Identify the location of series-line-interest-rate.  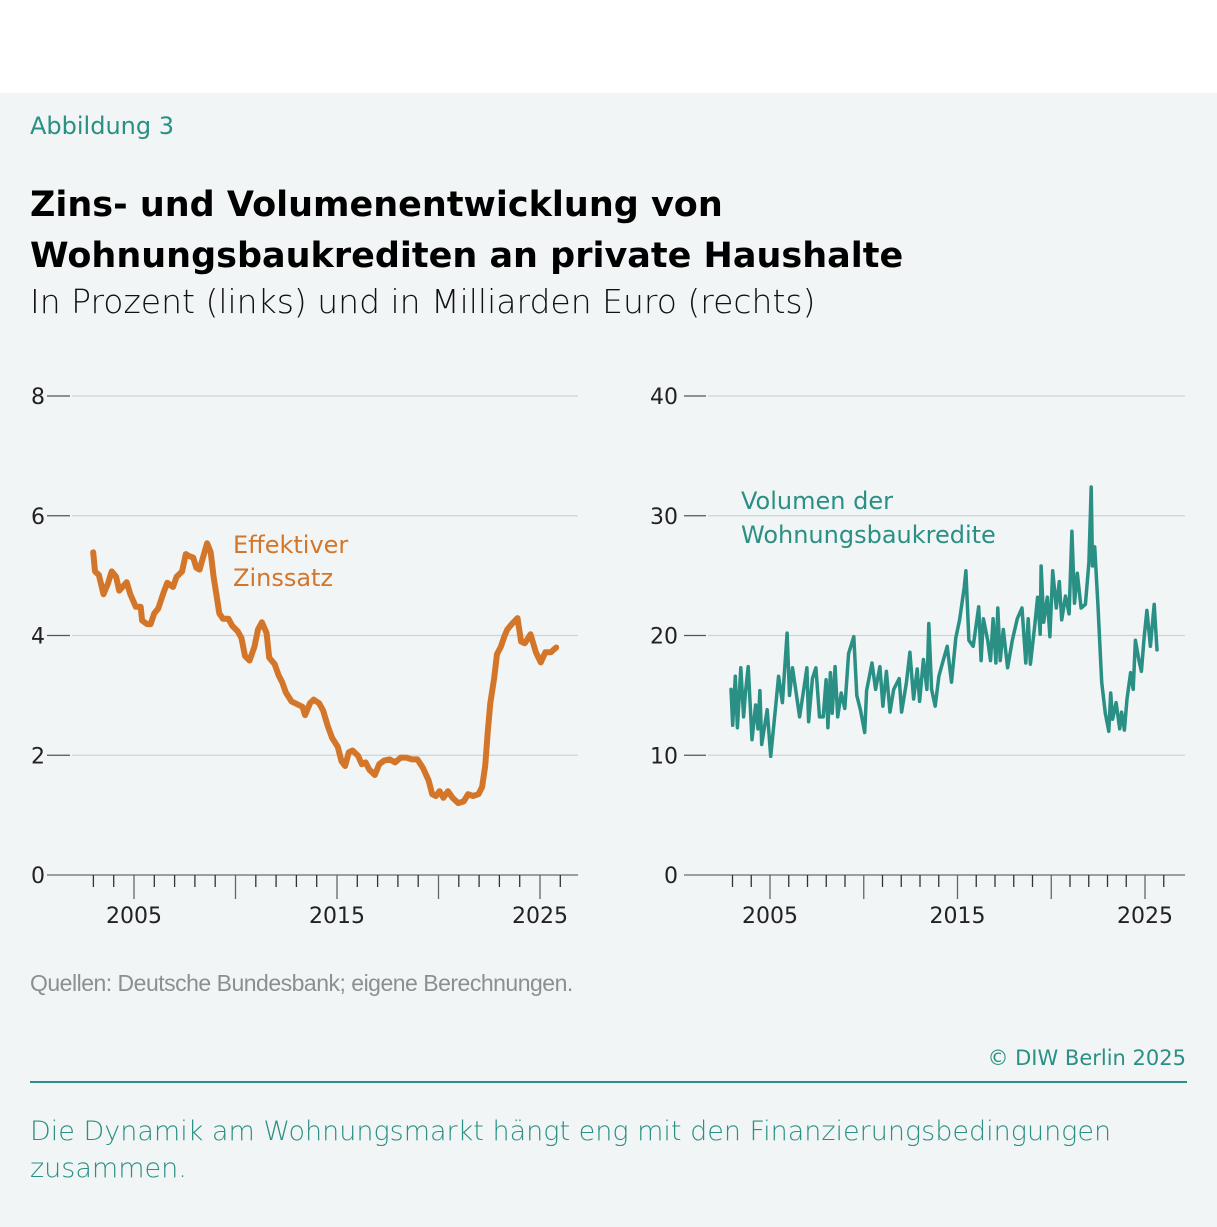
(325, 673).